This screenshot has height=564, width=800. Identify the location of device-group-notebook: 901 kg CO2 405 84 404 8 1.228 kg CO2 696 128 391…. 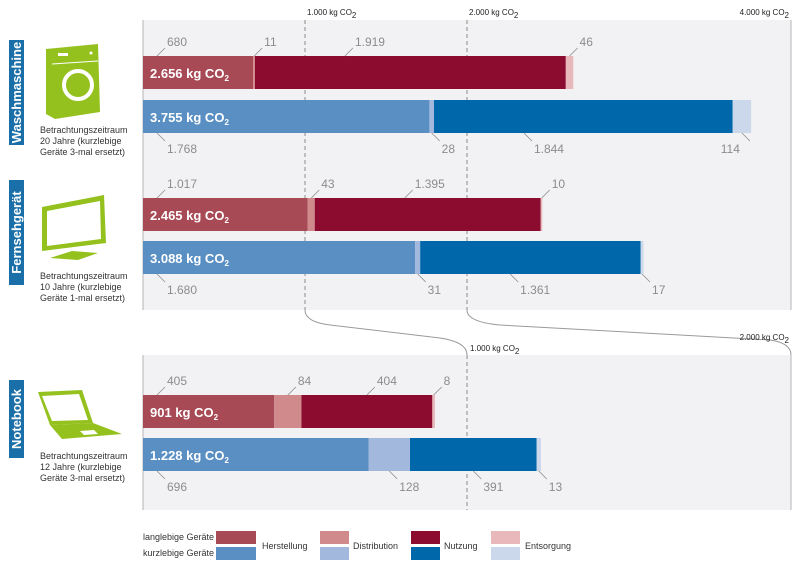
(285, 434).